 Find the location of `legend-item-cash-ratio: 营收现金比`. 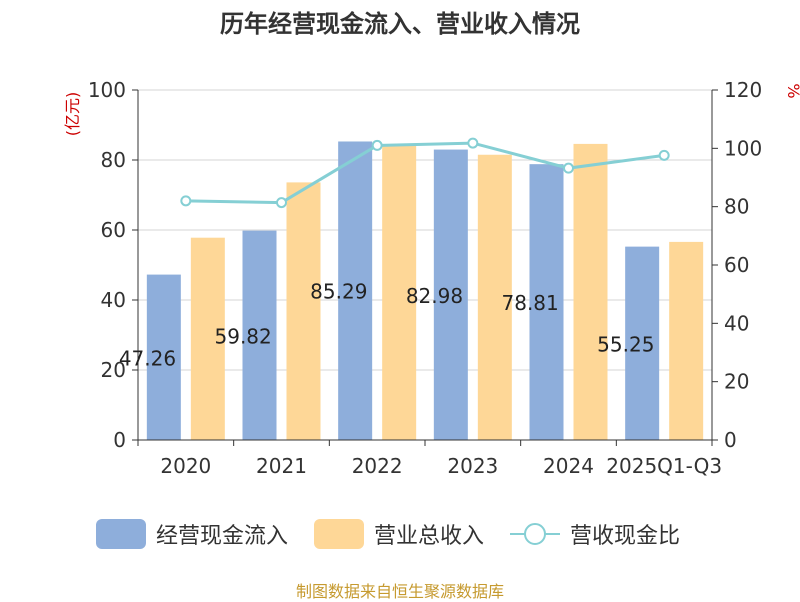

legend-item-cash-ratio: 营收现金比 is located at coordinates (595, 534).